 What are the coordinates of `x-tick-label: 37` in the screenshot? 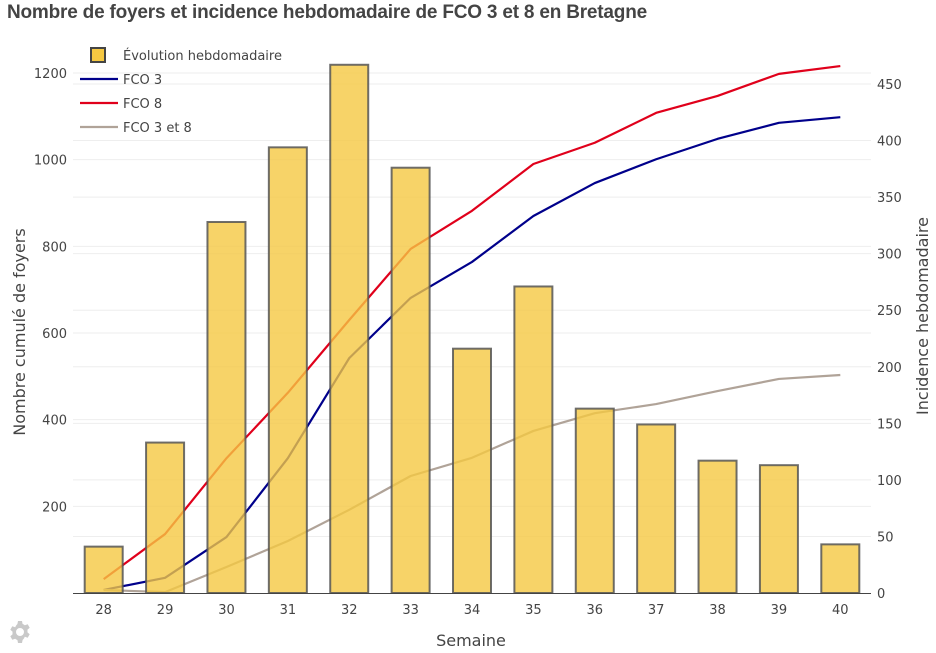 It's located at (656, 610).